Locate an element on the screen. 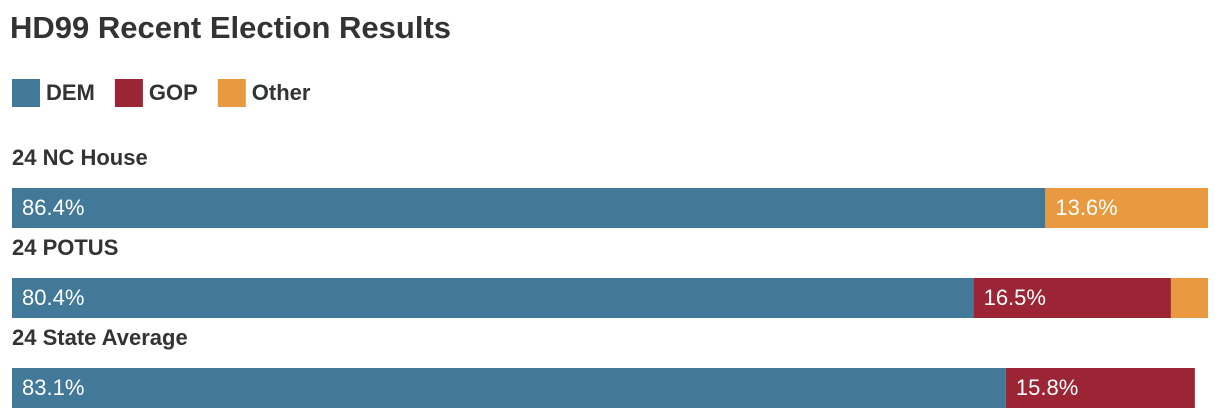  value-label: 86.4% is located at coordinates (53, 207).